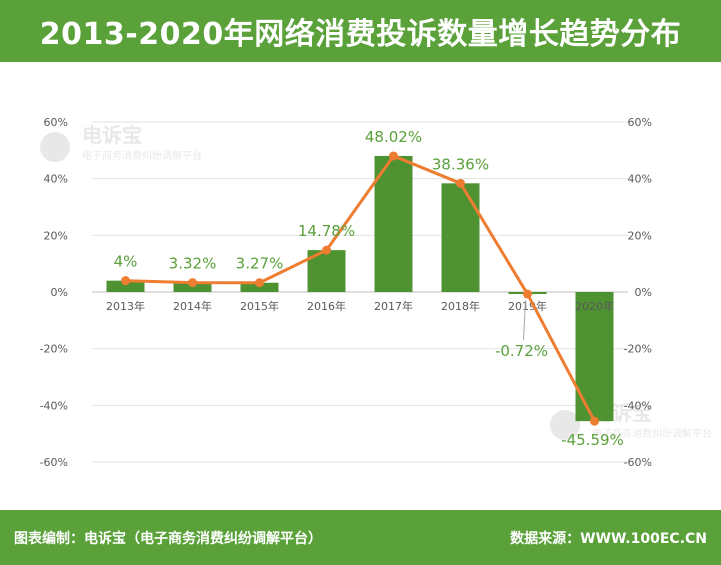  What do you see at coordinates (142, 155) in the screenshot?
I see `watermark-subtitle-top: 电子商务消费纠纷调解平台` at bounding box center [142, 155].